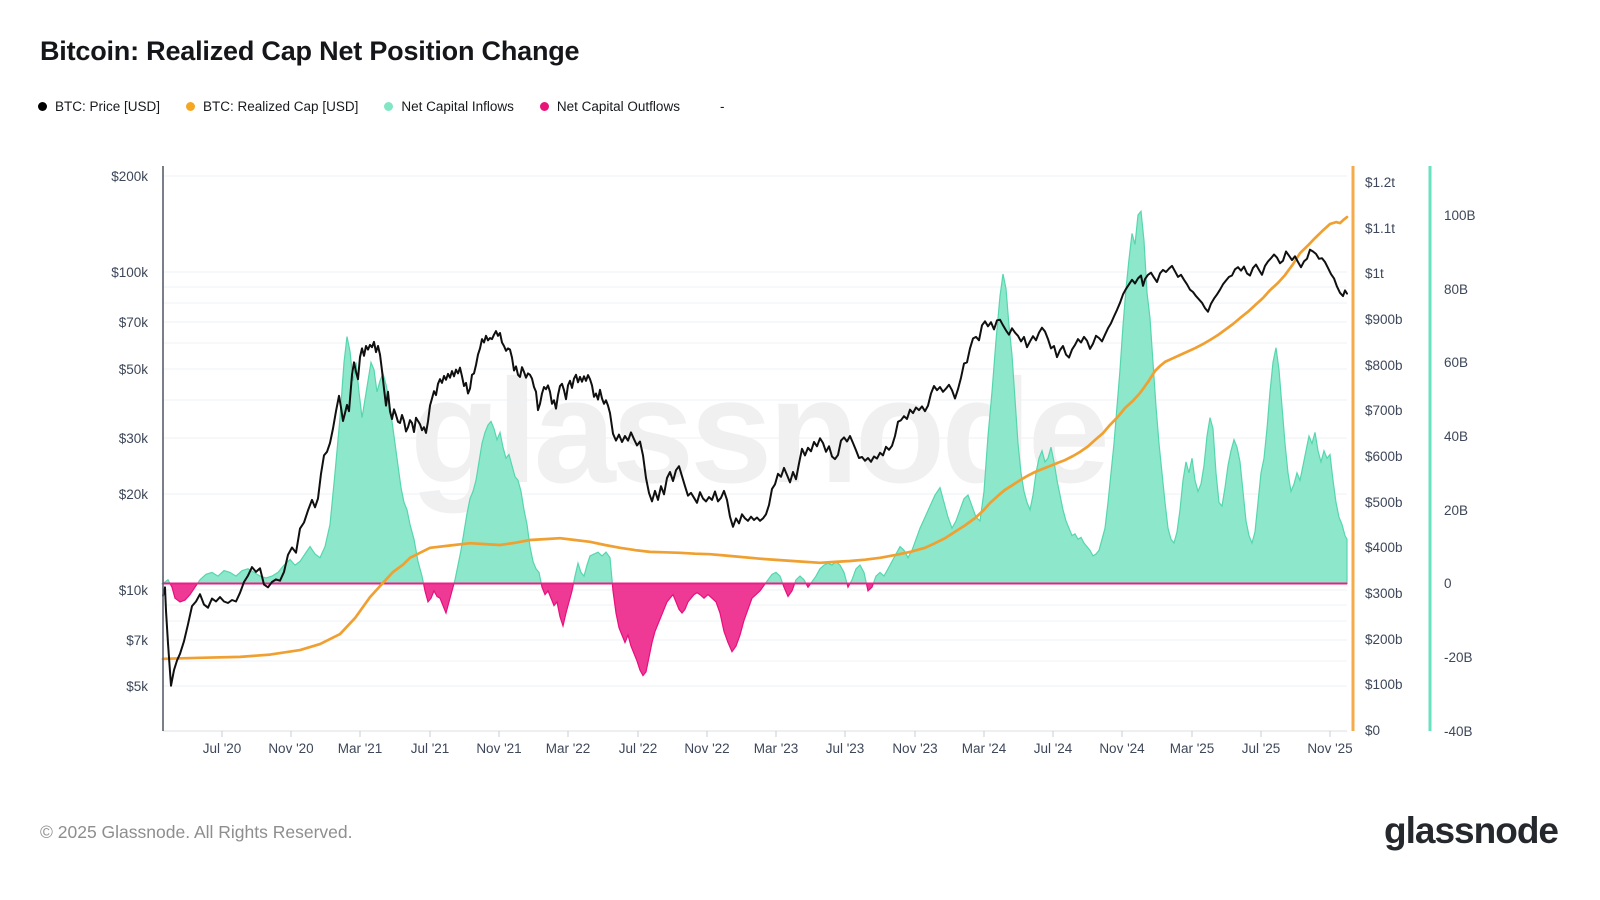 This screenshot has height=900, width=1600. What do you see at coordinates (457, 106) in the screenshot?
I see `legend-item-label: Net Capital Inflows` at bounding box center [457, 106].